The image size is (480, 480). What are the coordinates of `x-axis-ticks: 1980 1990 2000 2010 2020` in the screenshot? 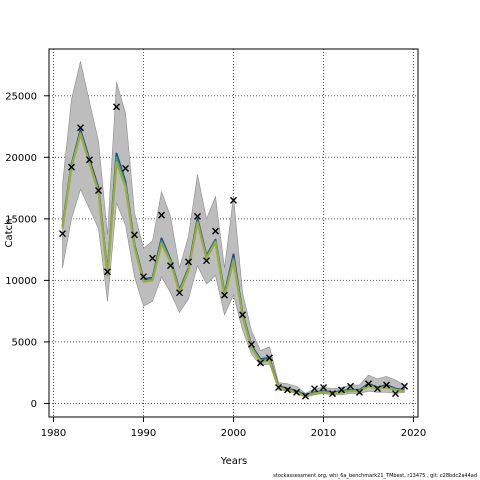 It's located at (233, 428).